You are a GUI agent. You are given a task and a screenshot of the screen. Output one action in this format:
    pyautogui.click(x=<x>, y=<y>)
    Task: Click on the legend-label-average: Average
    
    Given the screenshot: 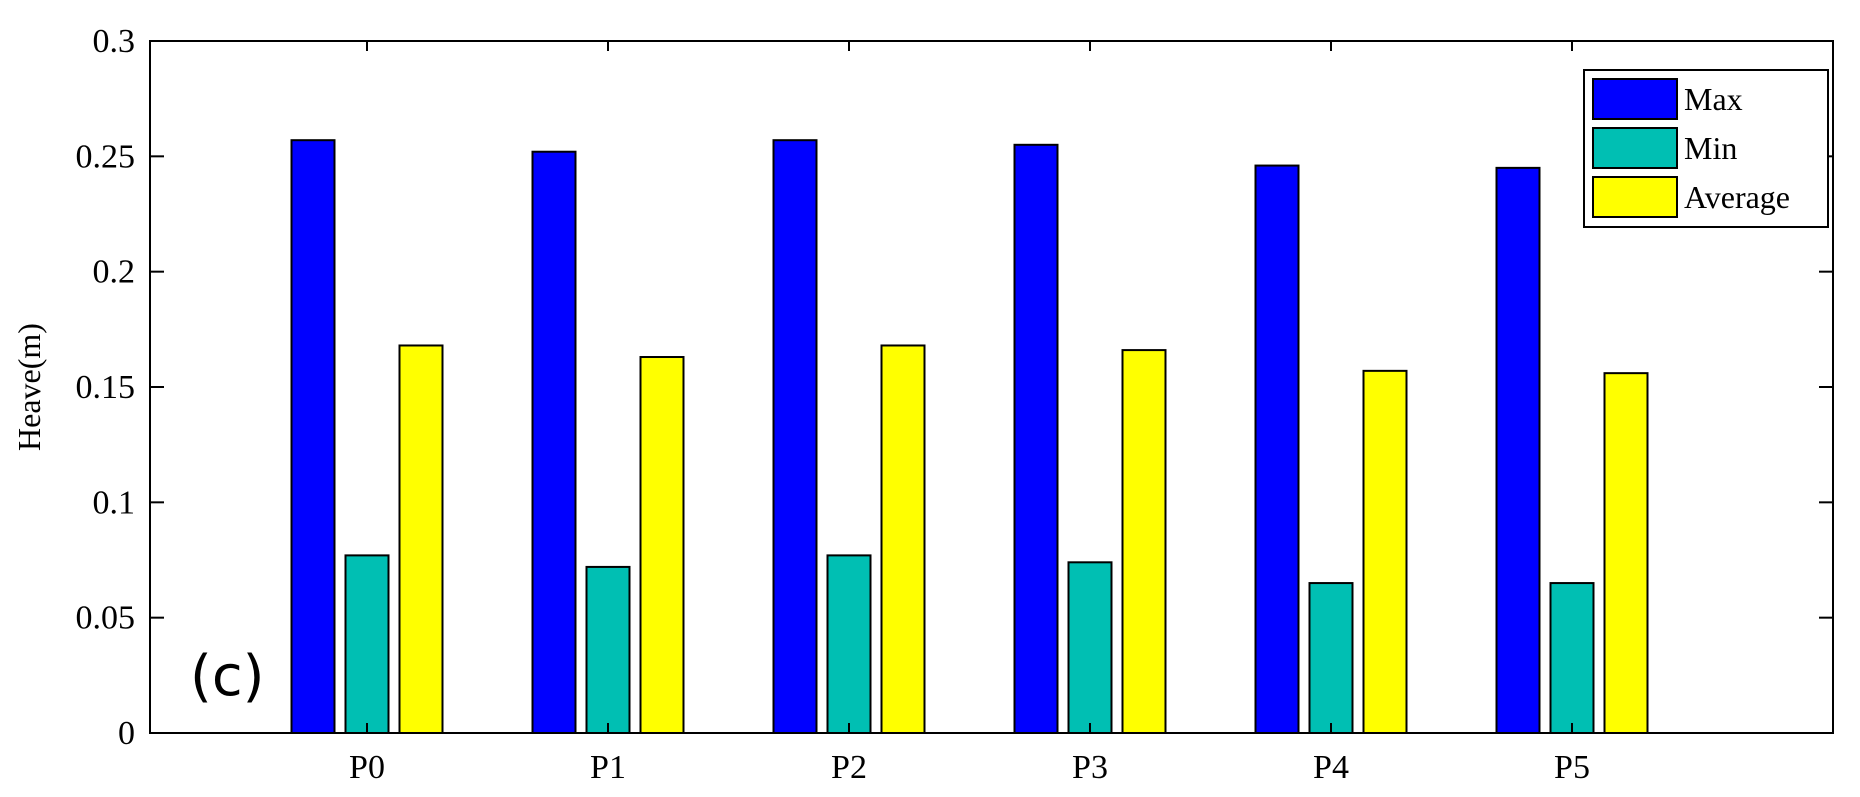 What is the action you would take?
    pyautogui.click(x=1737, y=197)
    